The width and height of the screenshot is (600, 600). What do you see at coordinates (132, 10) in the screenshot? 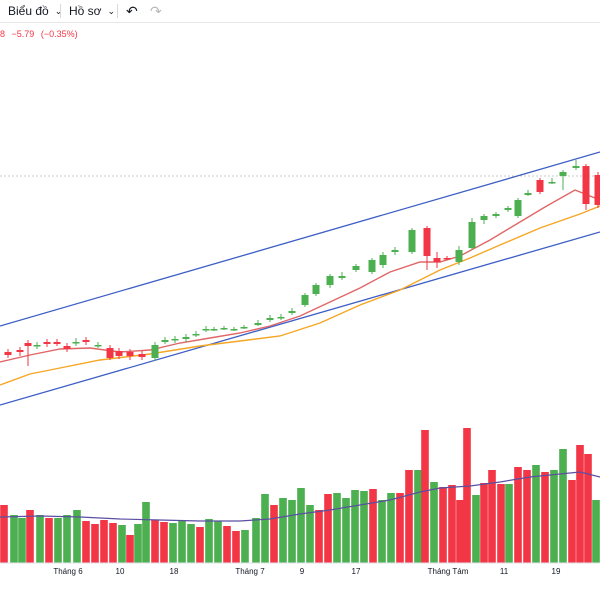
I see `undo-icon: ↶` at bounding box center [132, 10].